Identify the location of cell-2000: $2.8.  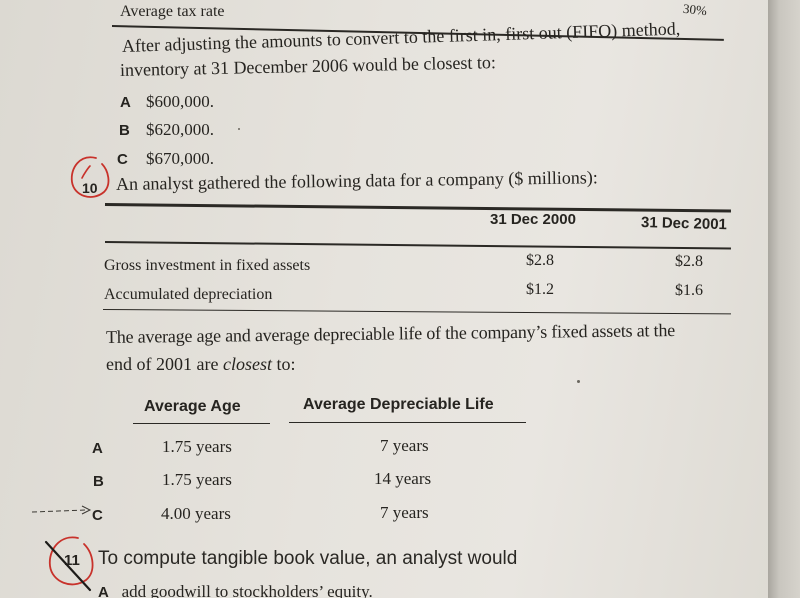
(540, 260).